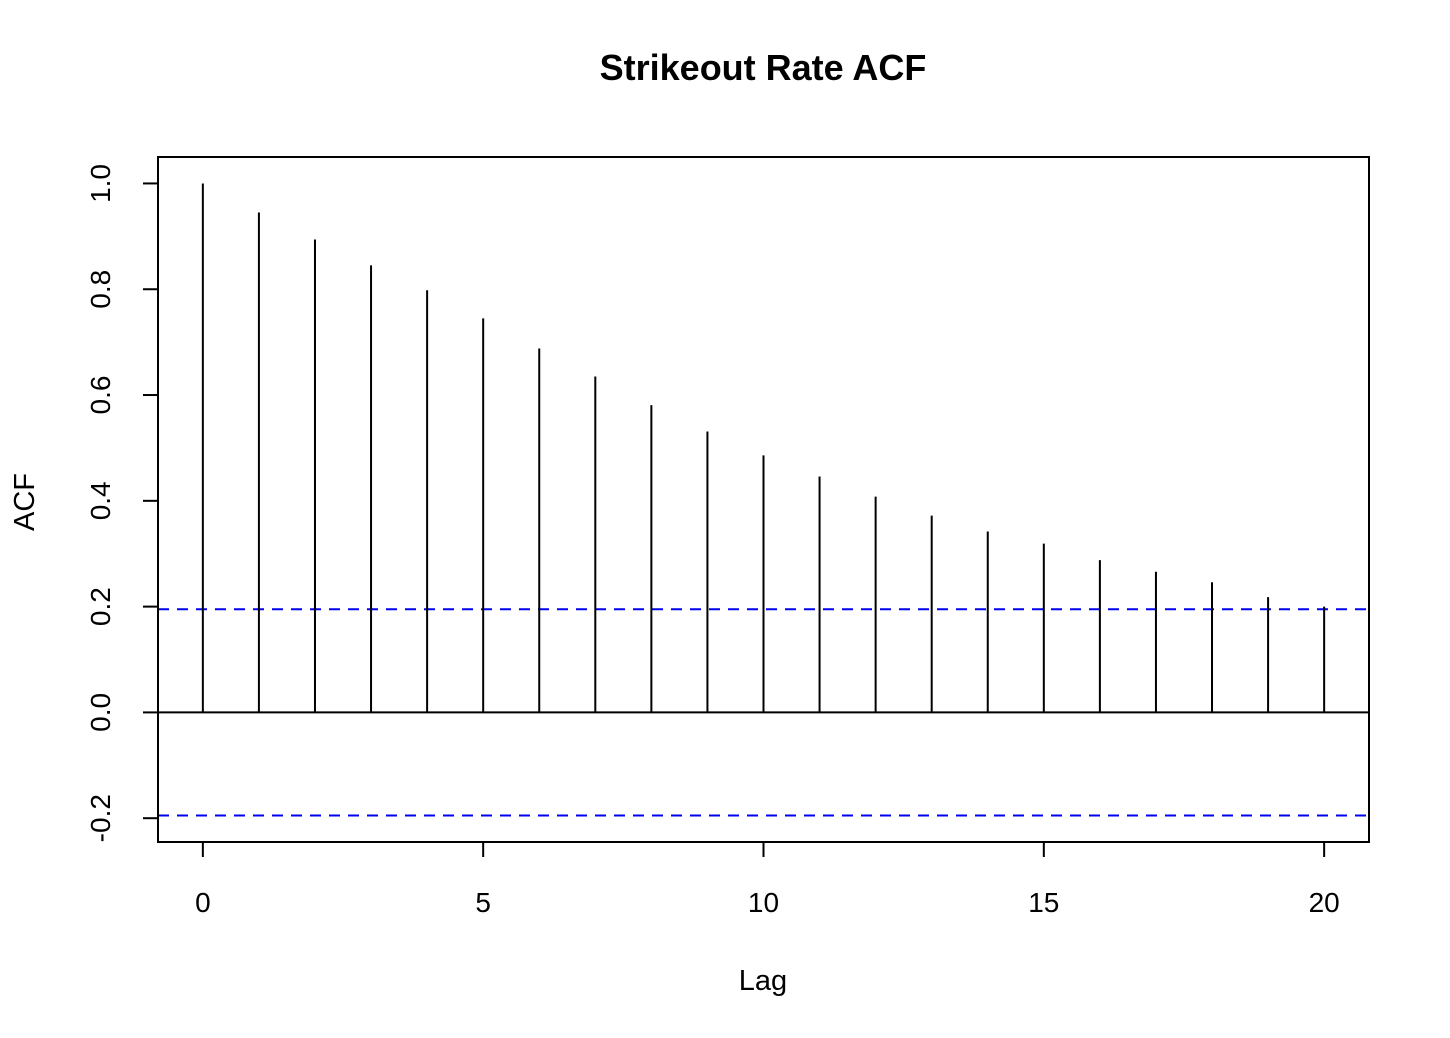 The height and width of the screenshot is (1038, 1450). I want to click on x-tick-label: 10, so click(763, 902).